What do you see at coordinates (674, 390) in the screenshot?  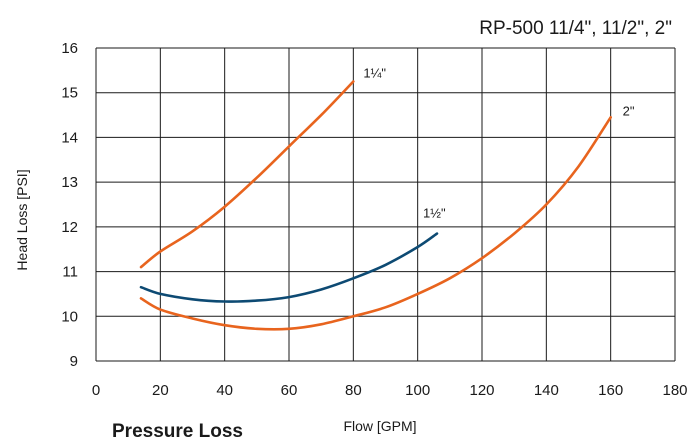 I see `x-tick-label: 180` at bounding box center [674, 390].